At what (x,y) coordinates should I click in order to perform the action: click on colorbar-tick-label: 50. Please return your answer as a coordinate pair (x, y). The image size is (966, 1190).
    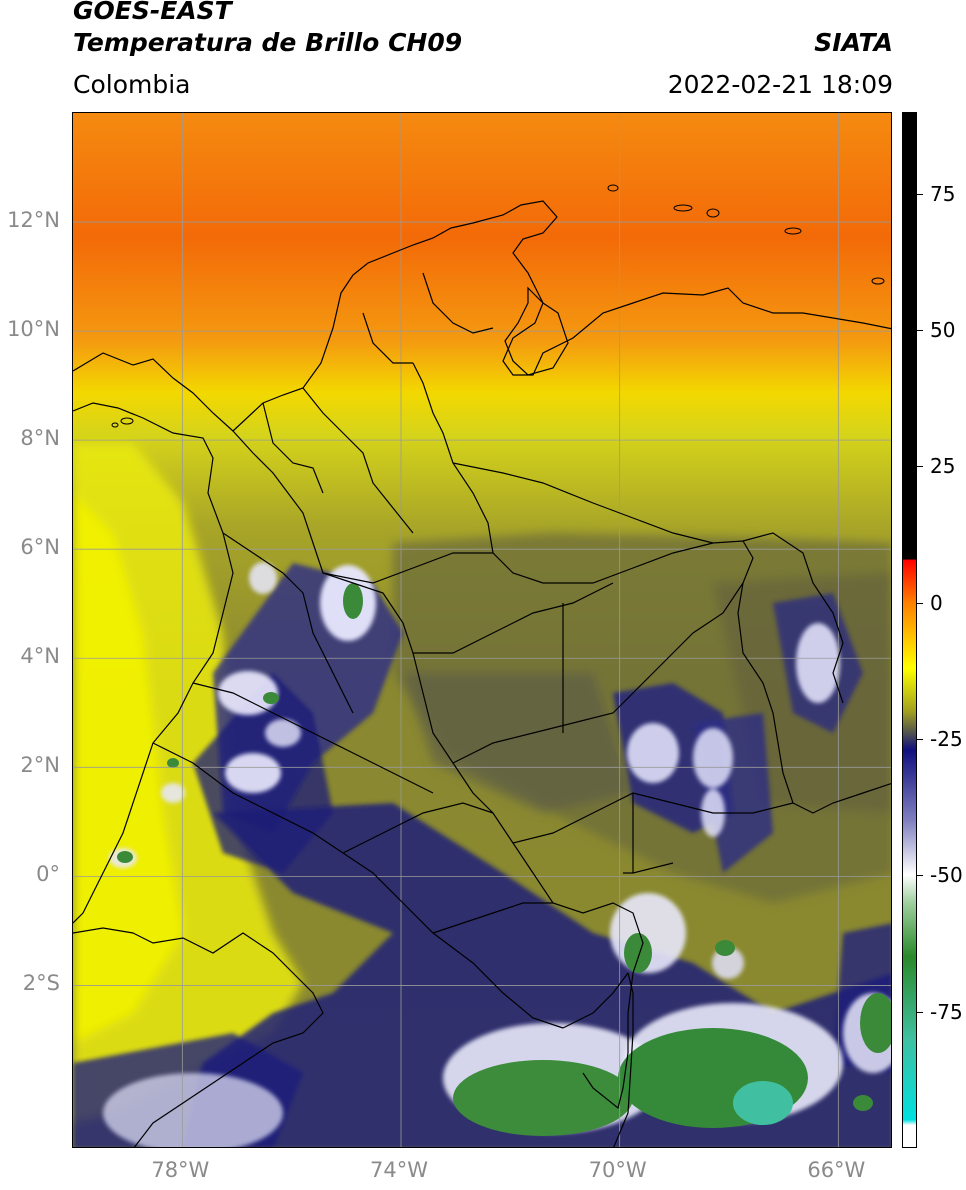
    Looking at the image, I should click on (943, 330).